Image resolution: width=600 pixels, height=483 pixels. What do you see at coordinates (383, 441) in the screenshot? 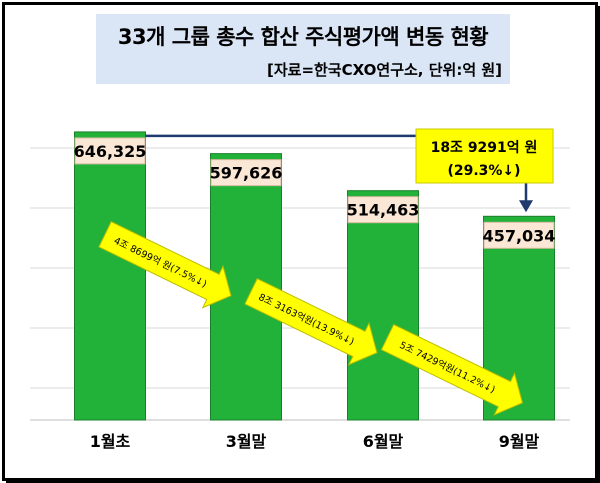
I see `x-tick-label: 6월말` at bounding box center [383, 441].